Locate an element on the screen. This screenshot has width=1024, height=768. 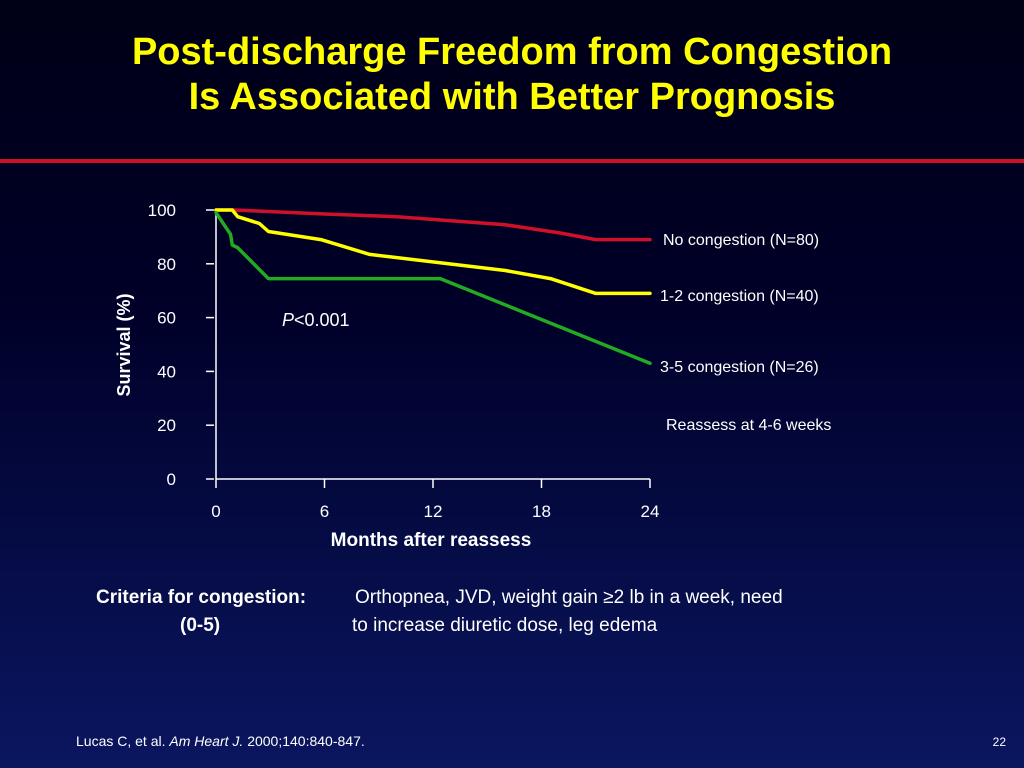
p-value-annotation: P<0.001 is located at coordinates (316, 320).